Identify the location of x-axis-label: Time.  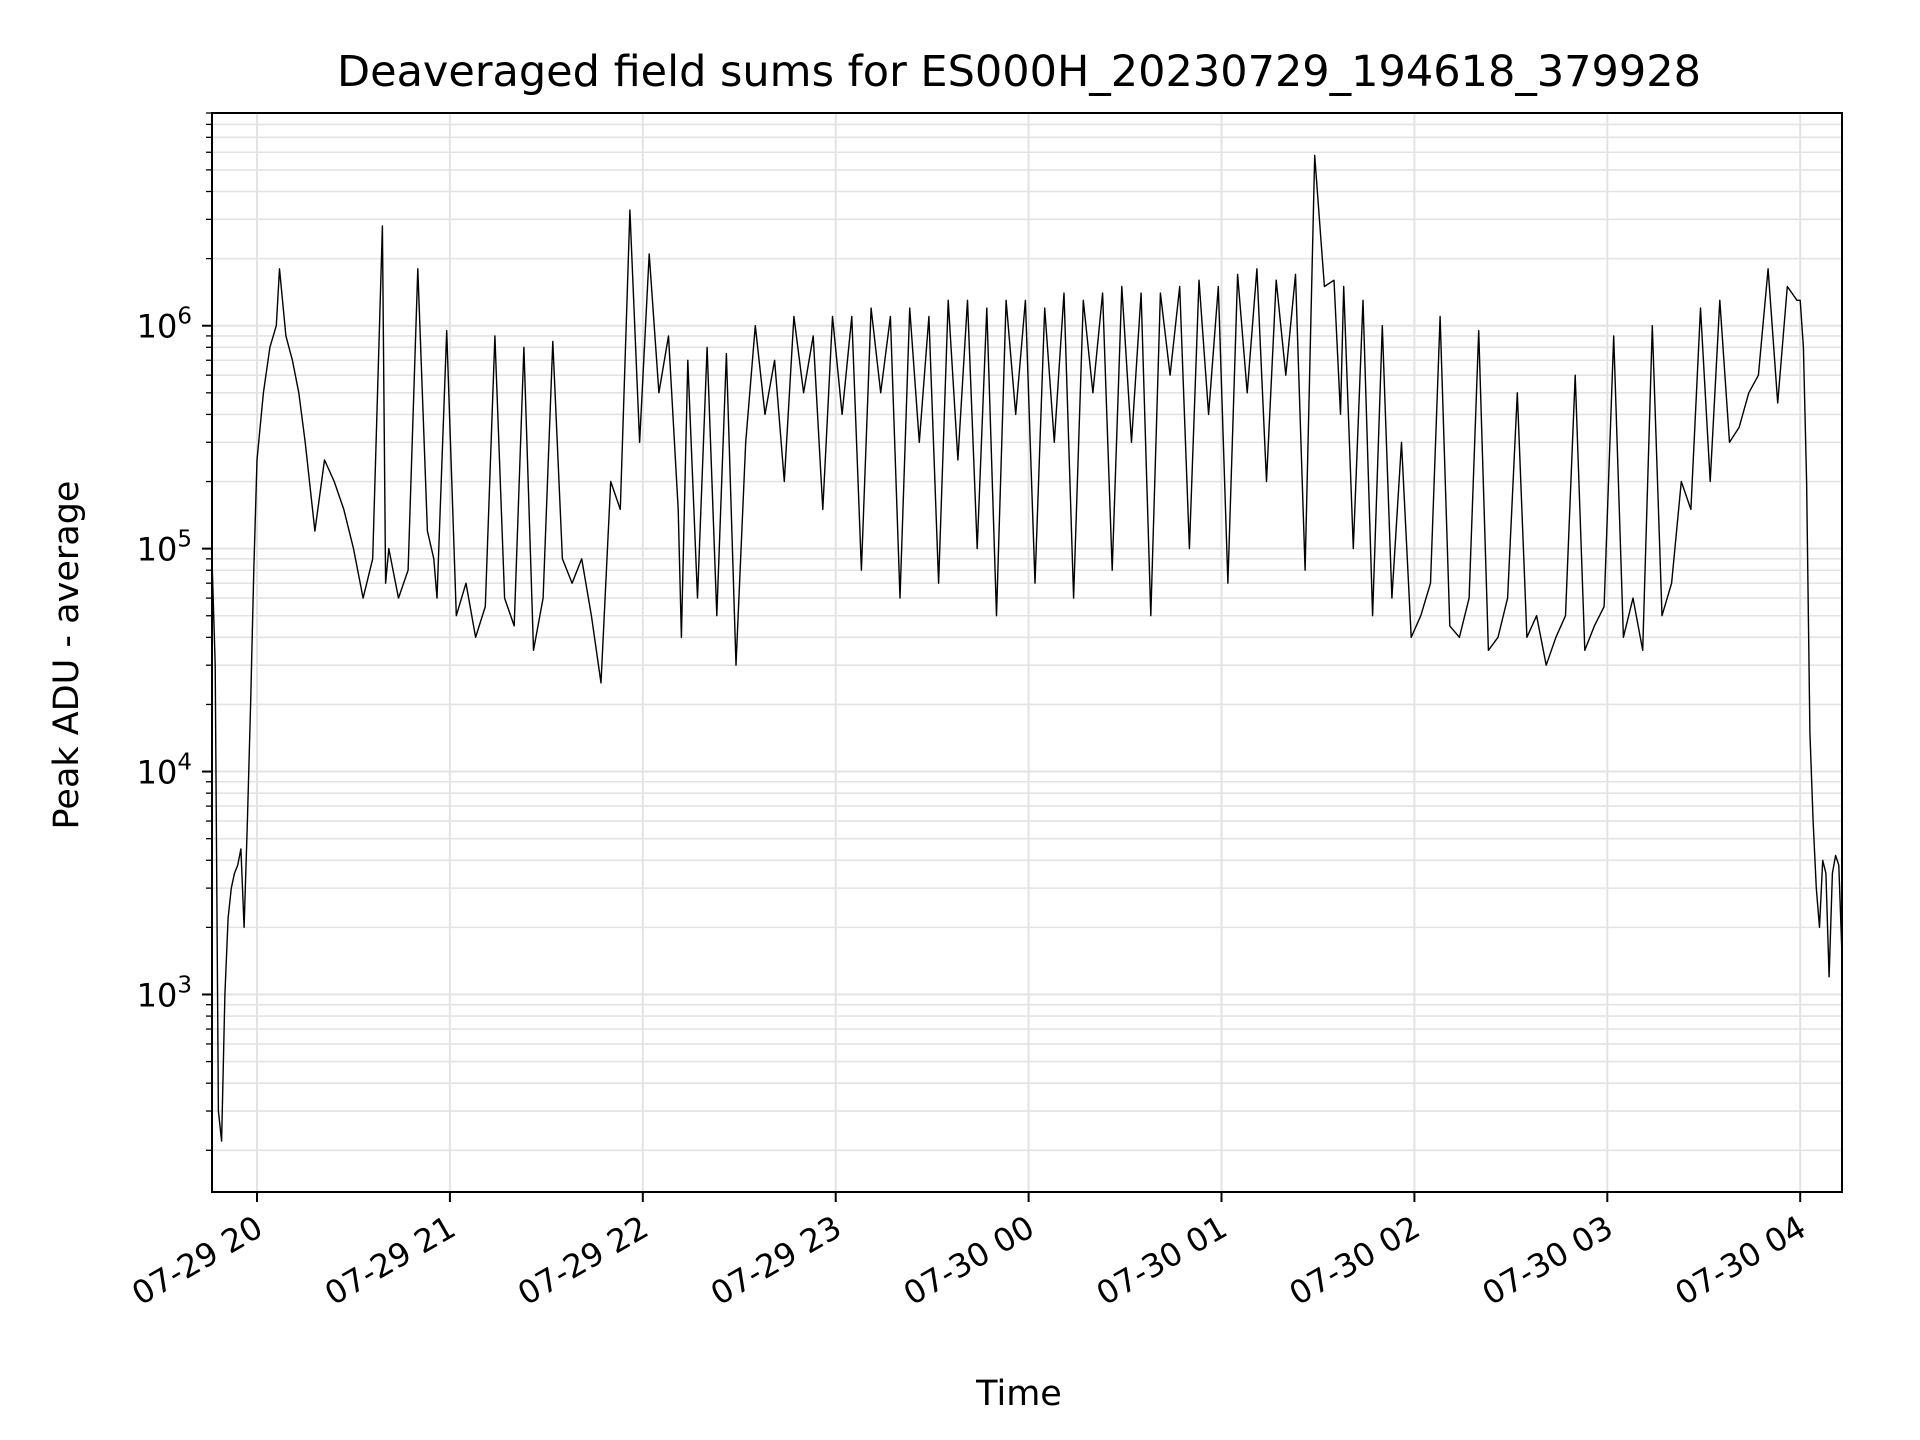
(1018, 1394).